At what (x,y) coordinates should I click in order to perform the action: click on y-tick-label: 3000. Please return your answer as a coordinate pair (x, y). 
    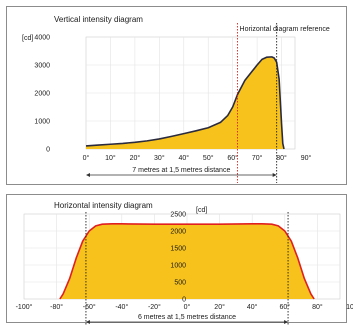
    Looking at the image, I should click on (42, 66).